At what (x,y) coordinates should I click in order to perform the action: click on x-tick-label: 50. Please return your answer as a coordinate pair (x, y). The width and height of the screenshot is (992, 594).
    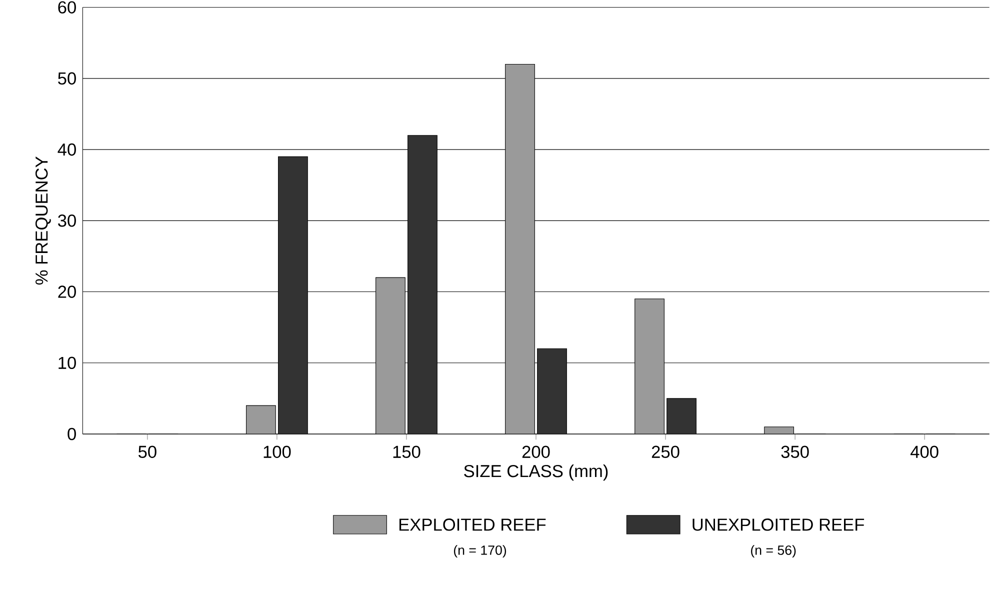
    Looking at the image, I should click on (147, 452).